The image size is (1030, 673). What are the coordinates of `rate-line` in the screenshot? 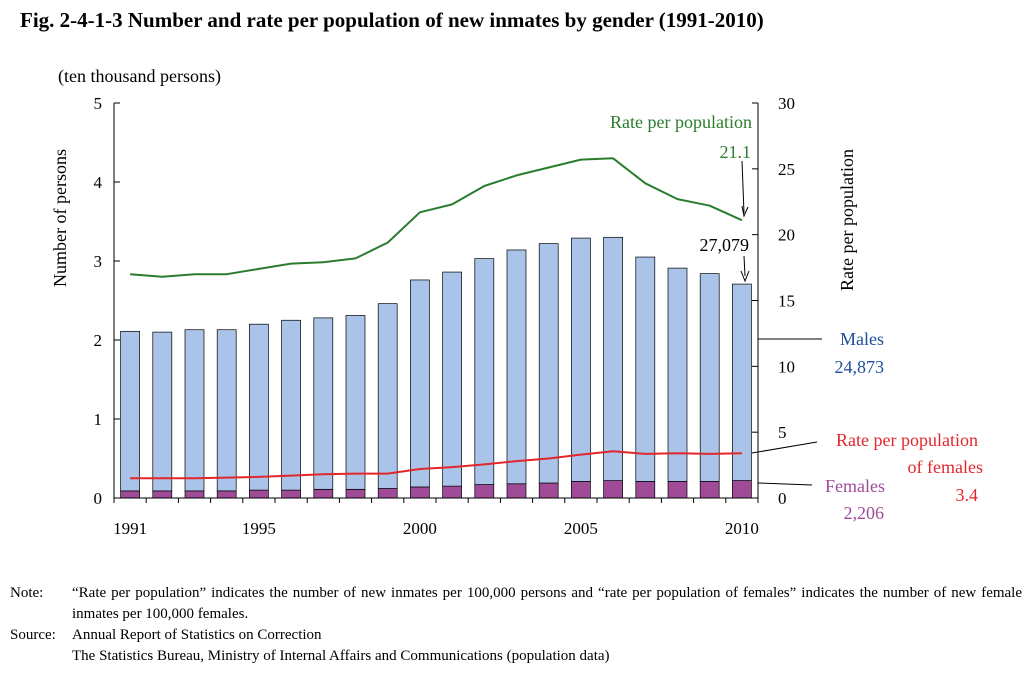 It's located at (436, 217).